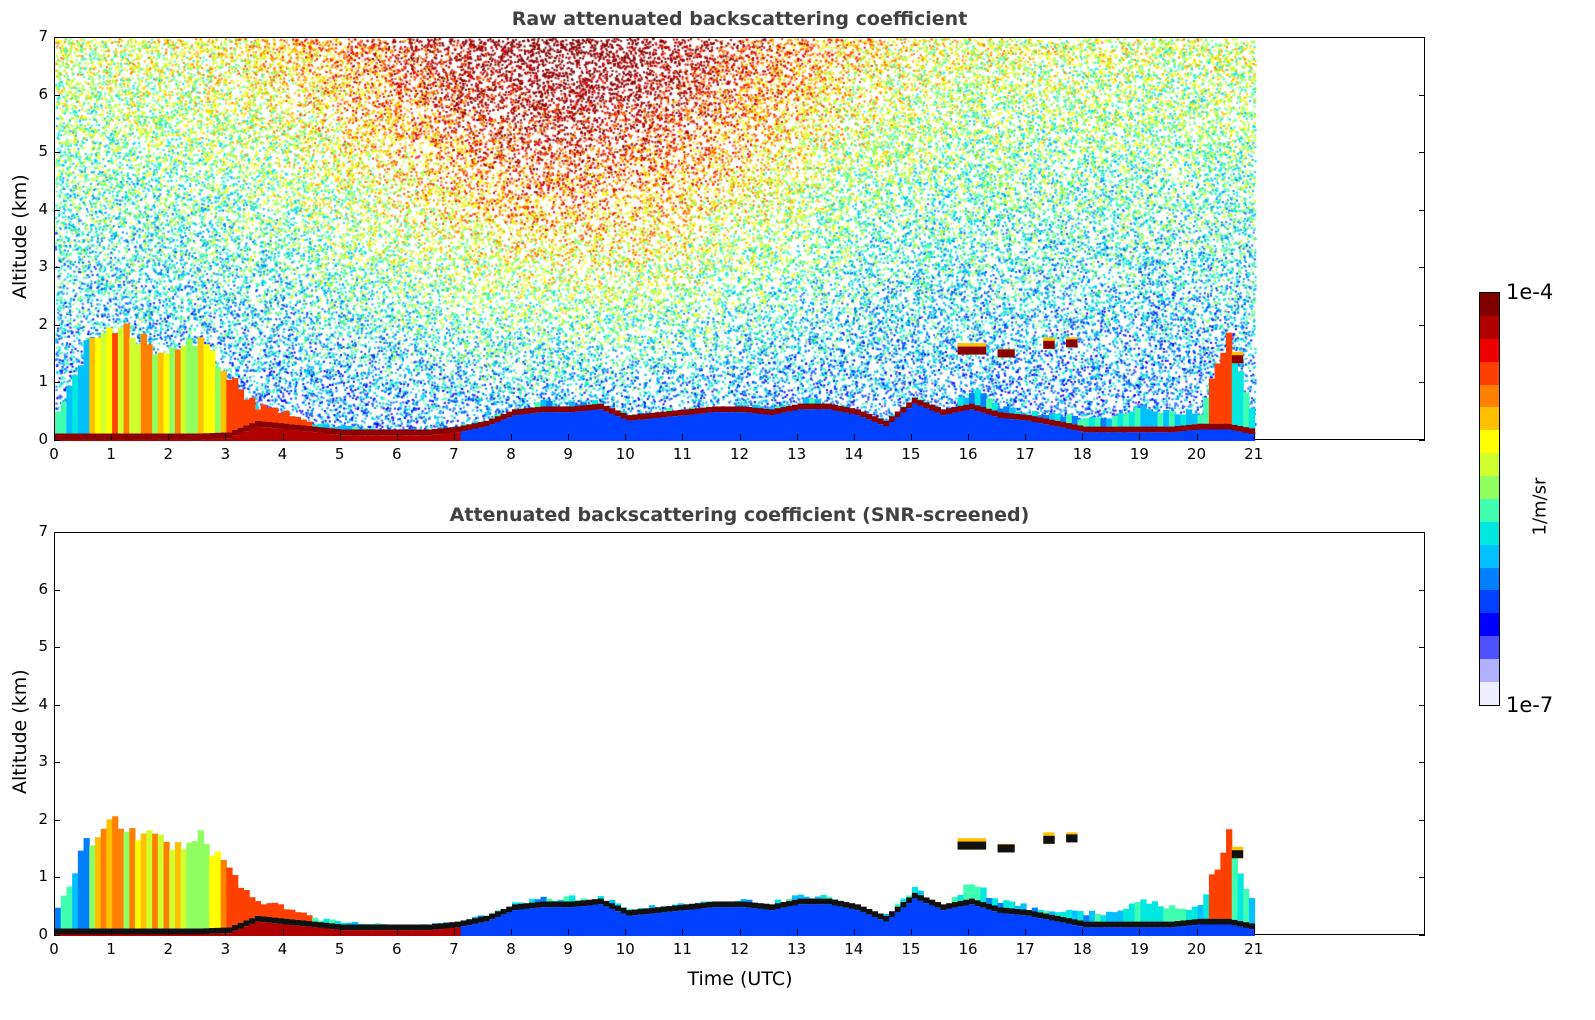 This screenshot has height=1020, width=1595. I want to click on x-tick-label: 11, so click(682, 454).